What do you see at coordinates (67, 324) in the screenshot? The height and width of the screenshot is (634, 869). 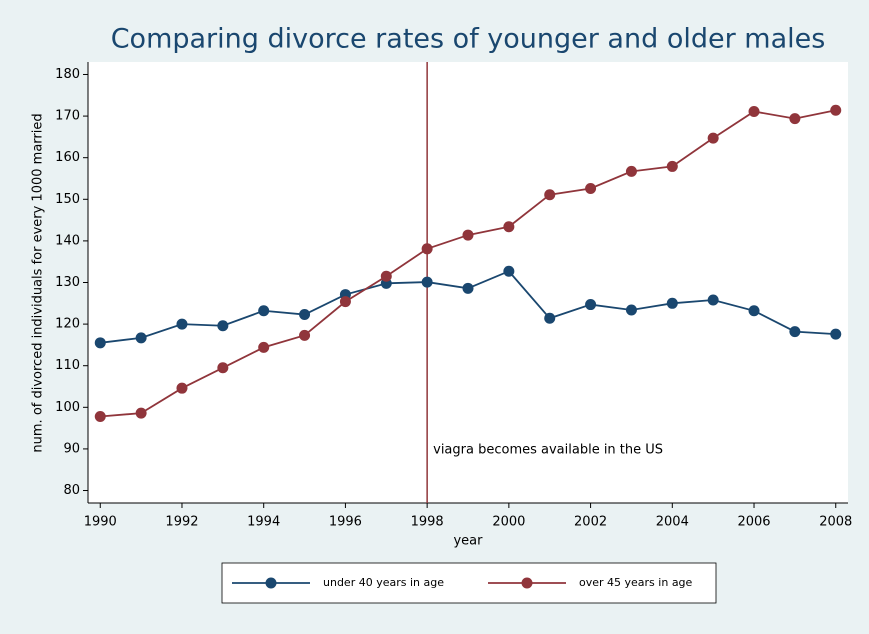 I see `y-tick-label: 120` at bounding box center [67, 324].